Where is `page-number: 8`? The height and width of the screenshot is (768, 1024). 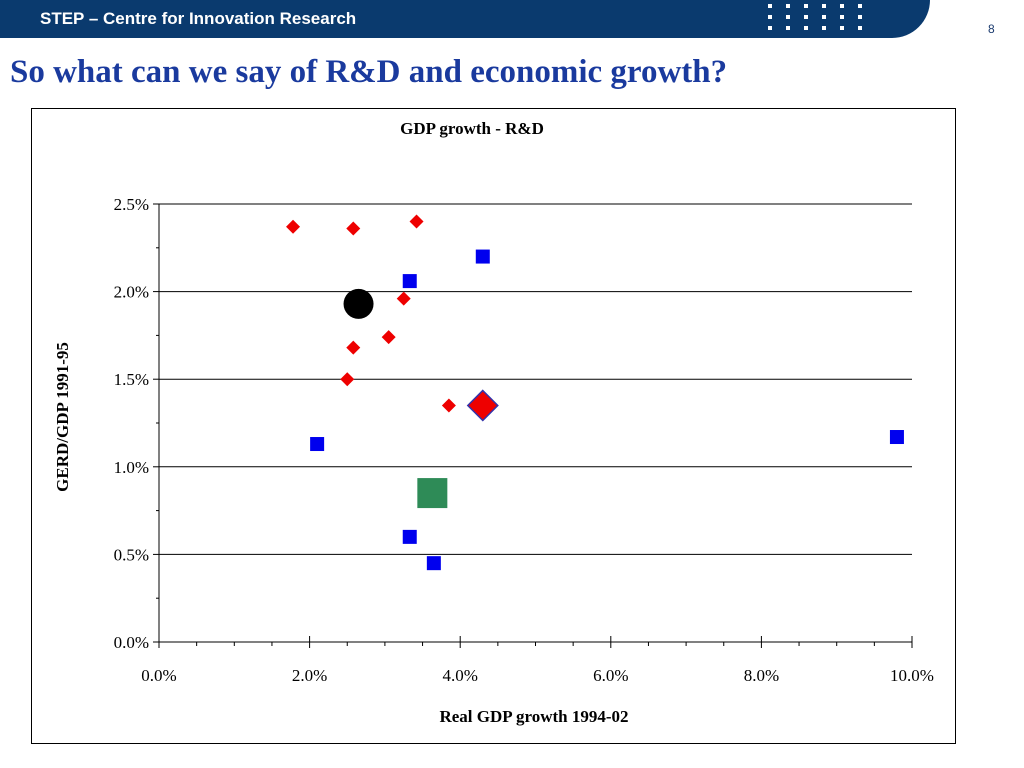 page-number: 8 is located at coordinates (991, 29).